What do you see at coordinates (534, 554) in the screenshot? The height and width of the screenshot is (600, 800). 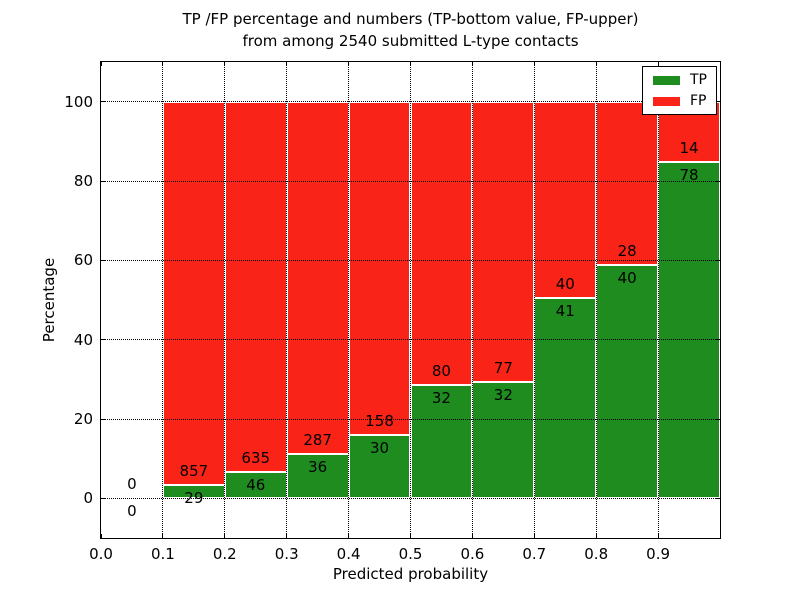 I see `x-tick-label: 0.7` at bounding box center [534, 554].